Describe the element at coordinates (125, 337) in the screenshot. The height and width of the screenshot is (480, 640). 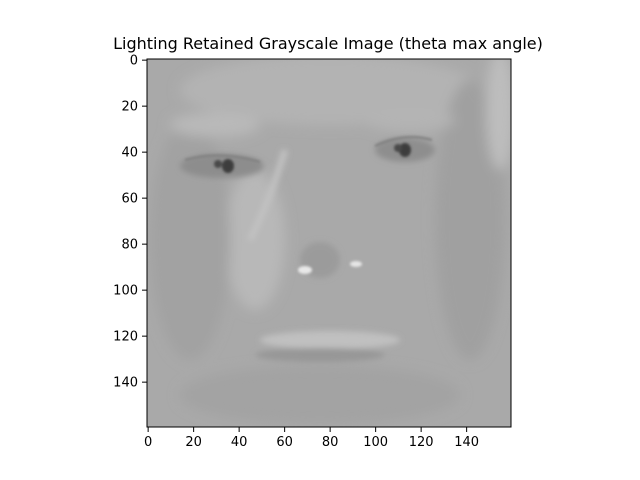
I see `y-tick-label: 120` at that location.